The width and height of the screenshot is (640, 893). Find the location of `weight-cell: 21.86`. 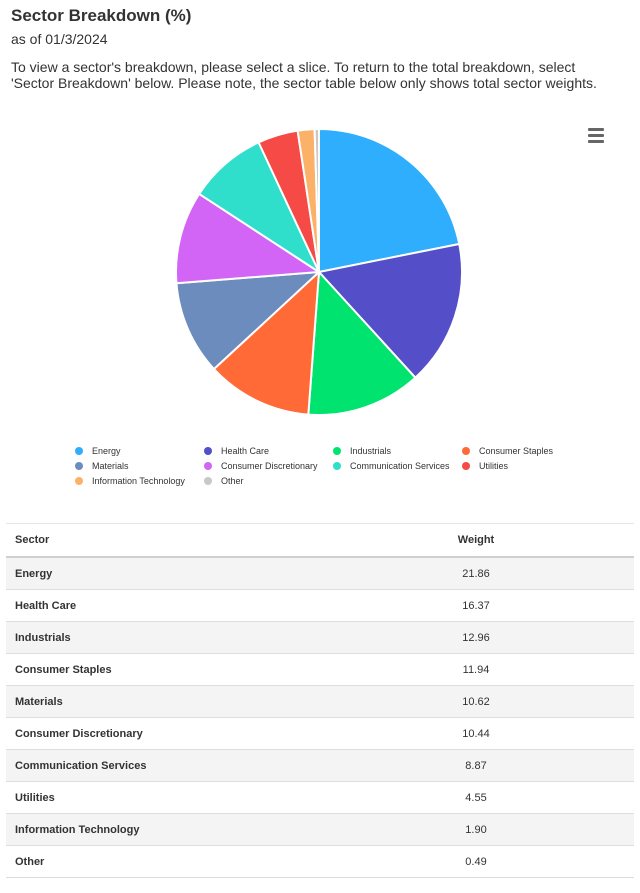

weight-cell: 21.86 is located at coordinates (476, 573).